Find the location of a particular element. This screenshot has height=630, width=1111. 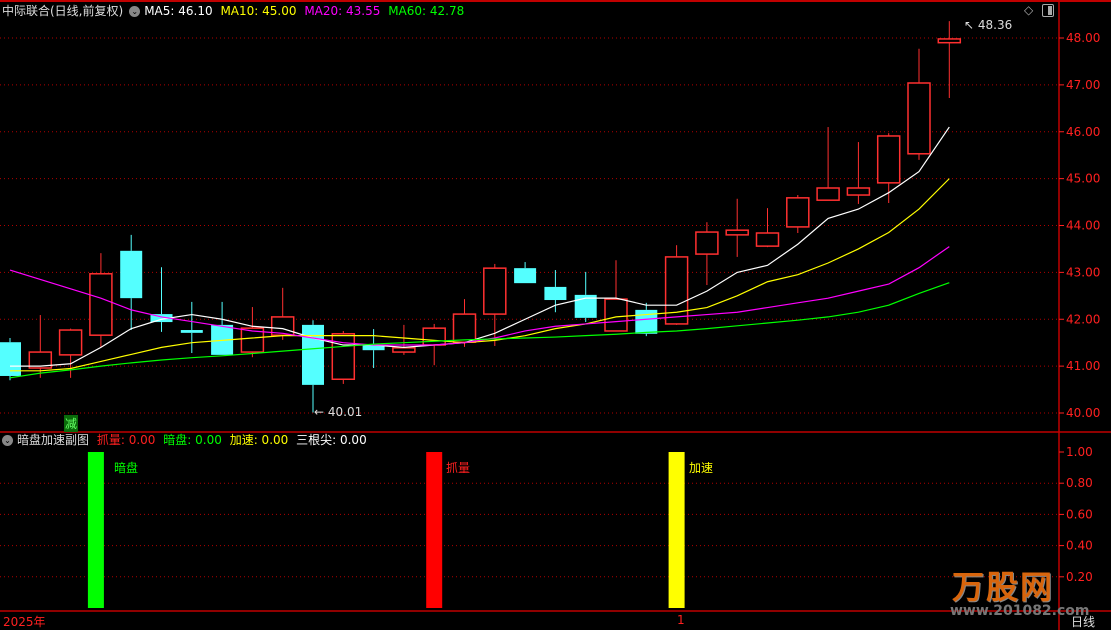

low-price-label: ← 40.01 is located at coordinates (338, 412).